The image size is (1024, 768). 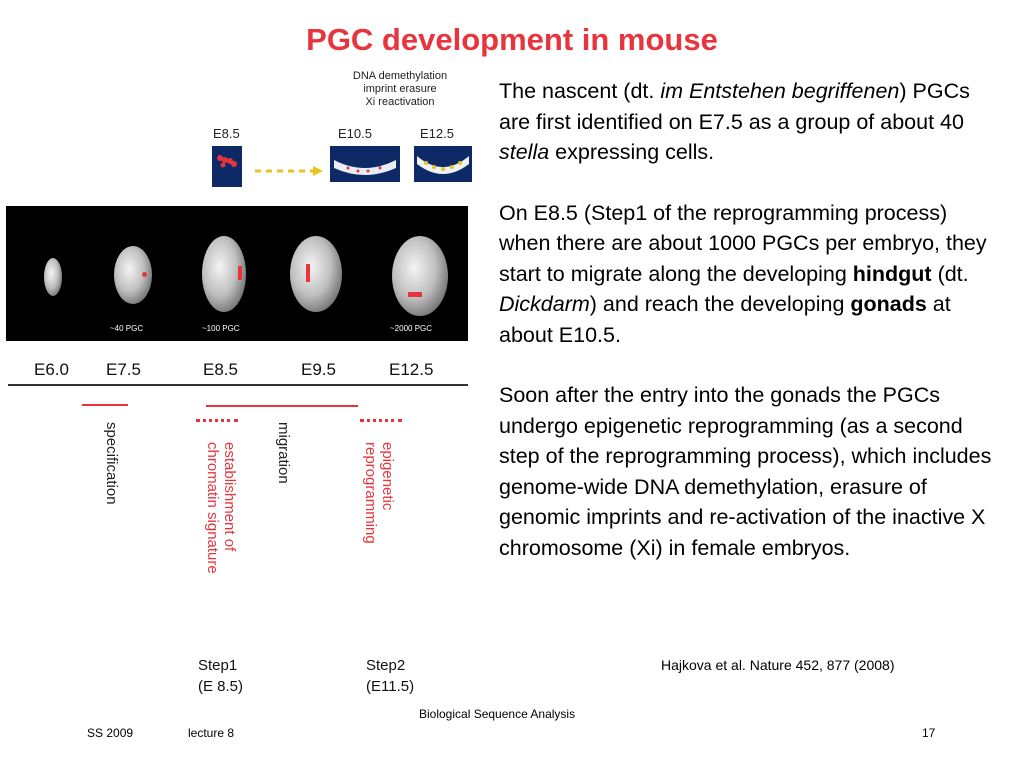 What do you see at coordinates (227, 161) in the screenshot?
I see `pgc-cluster-icon` at bounding box center [227, 161].